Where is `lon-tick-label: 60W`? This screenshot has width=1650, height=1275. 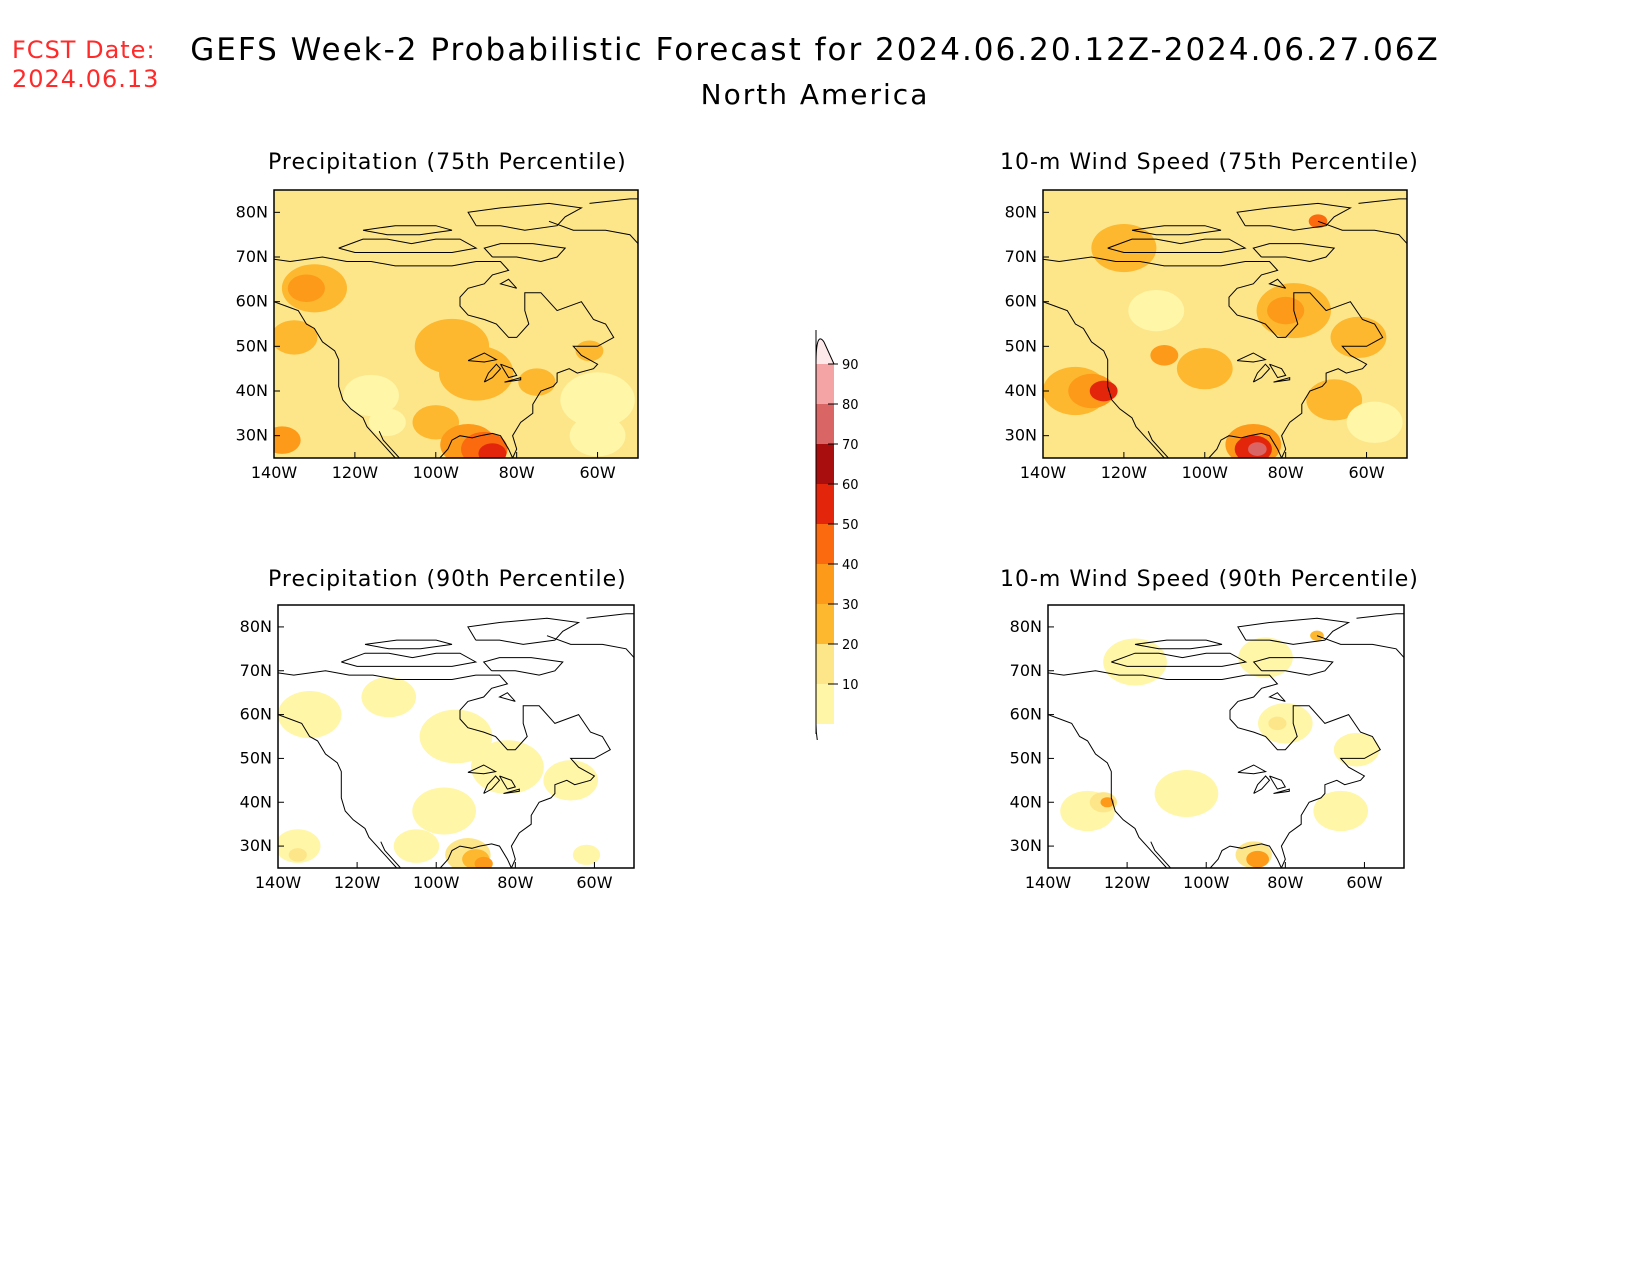 lon-tick-label: 60W is located at coordinates (1364, 882).